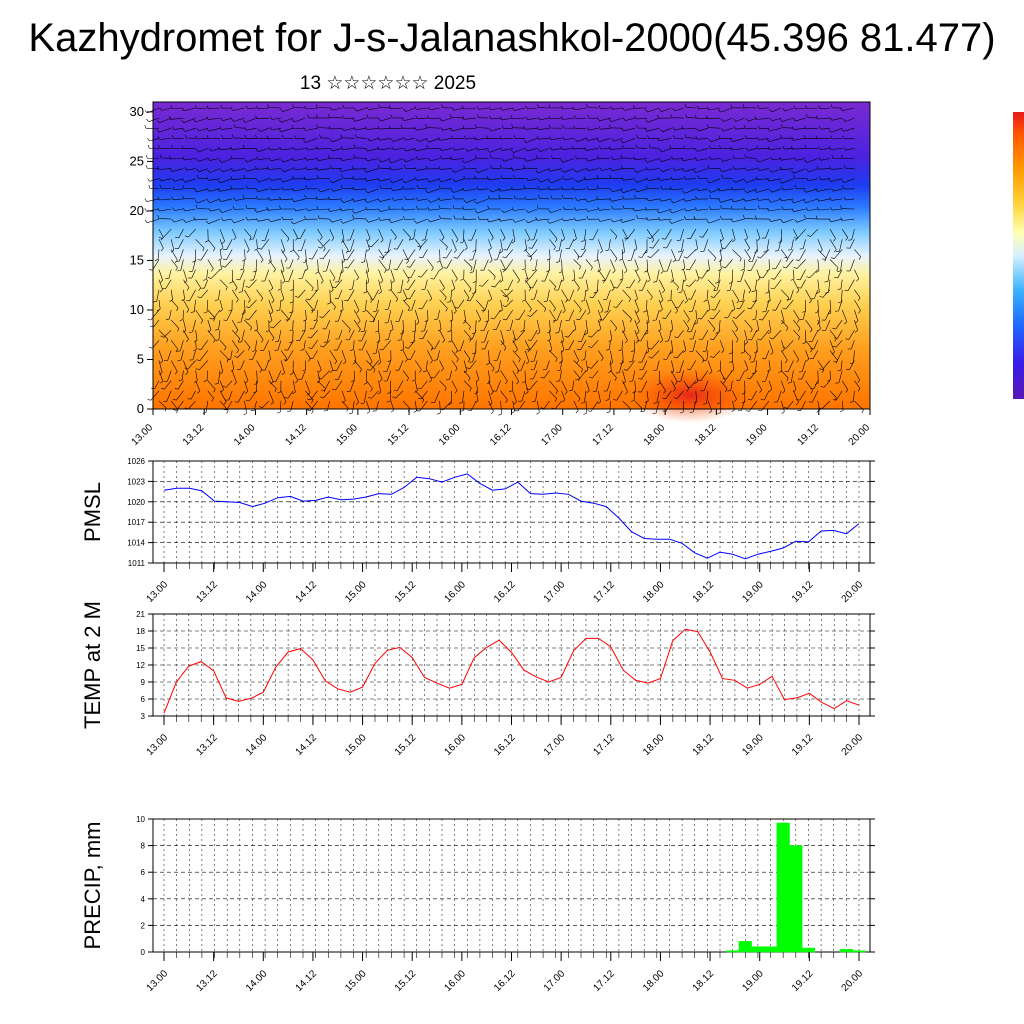 The width and height of the screenshot is (1024, 1024). Describe the element at coordinates (137, 563) in the screenshot. I see `y-tick-label: 1011` at that location.